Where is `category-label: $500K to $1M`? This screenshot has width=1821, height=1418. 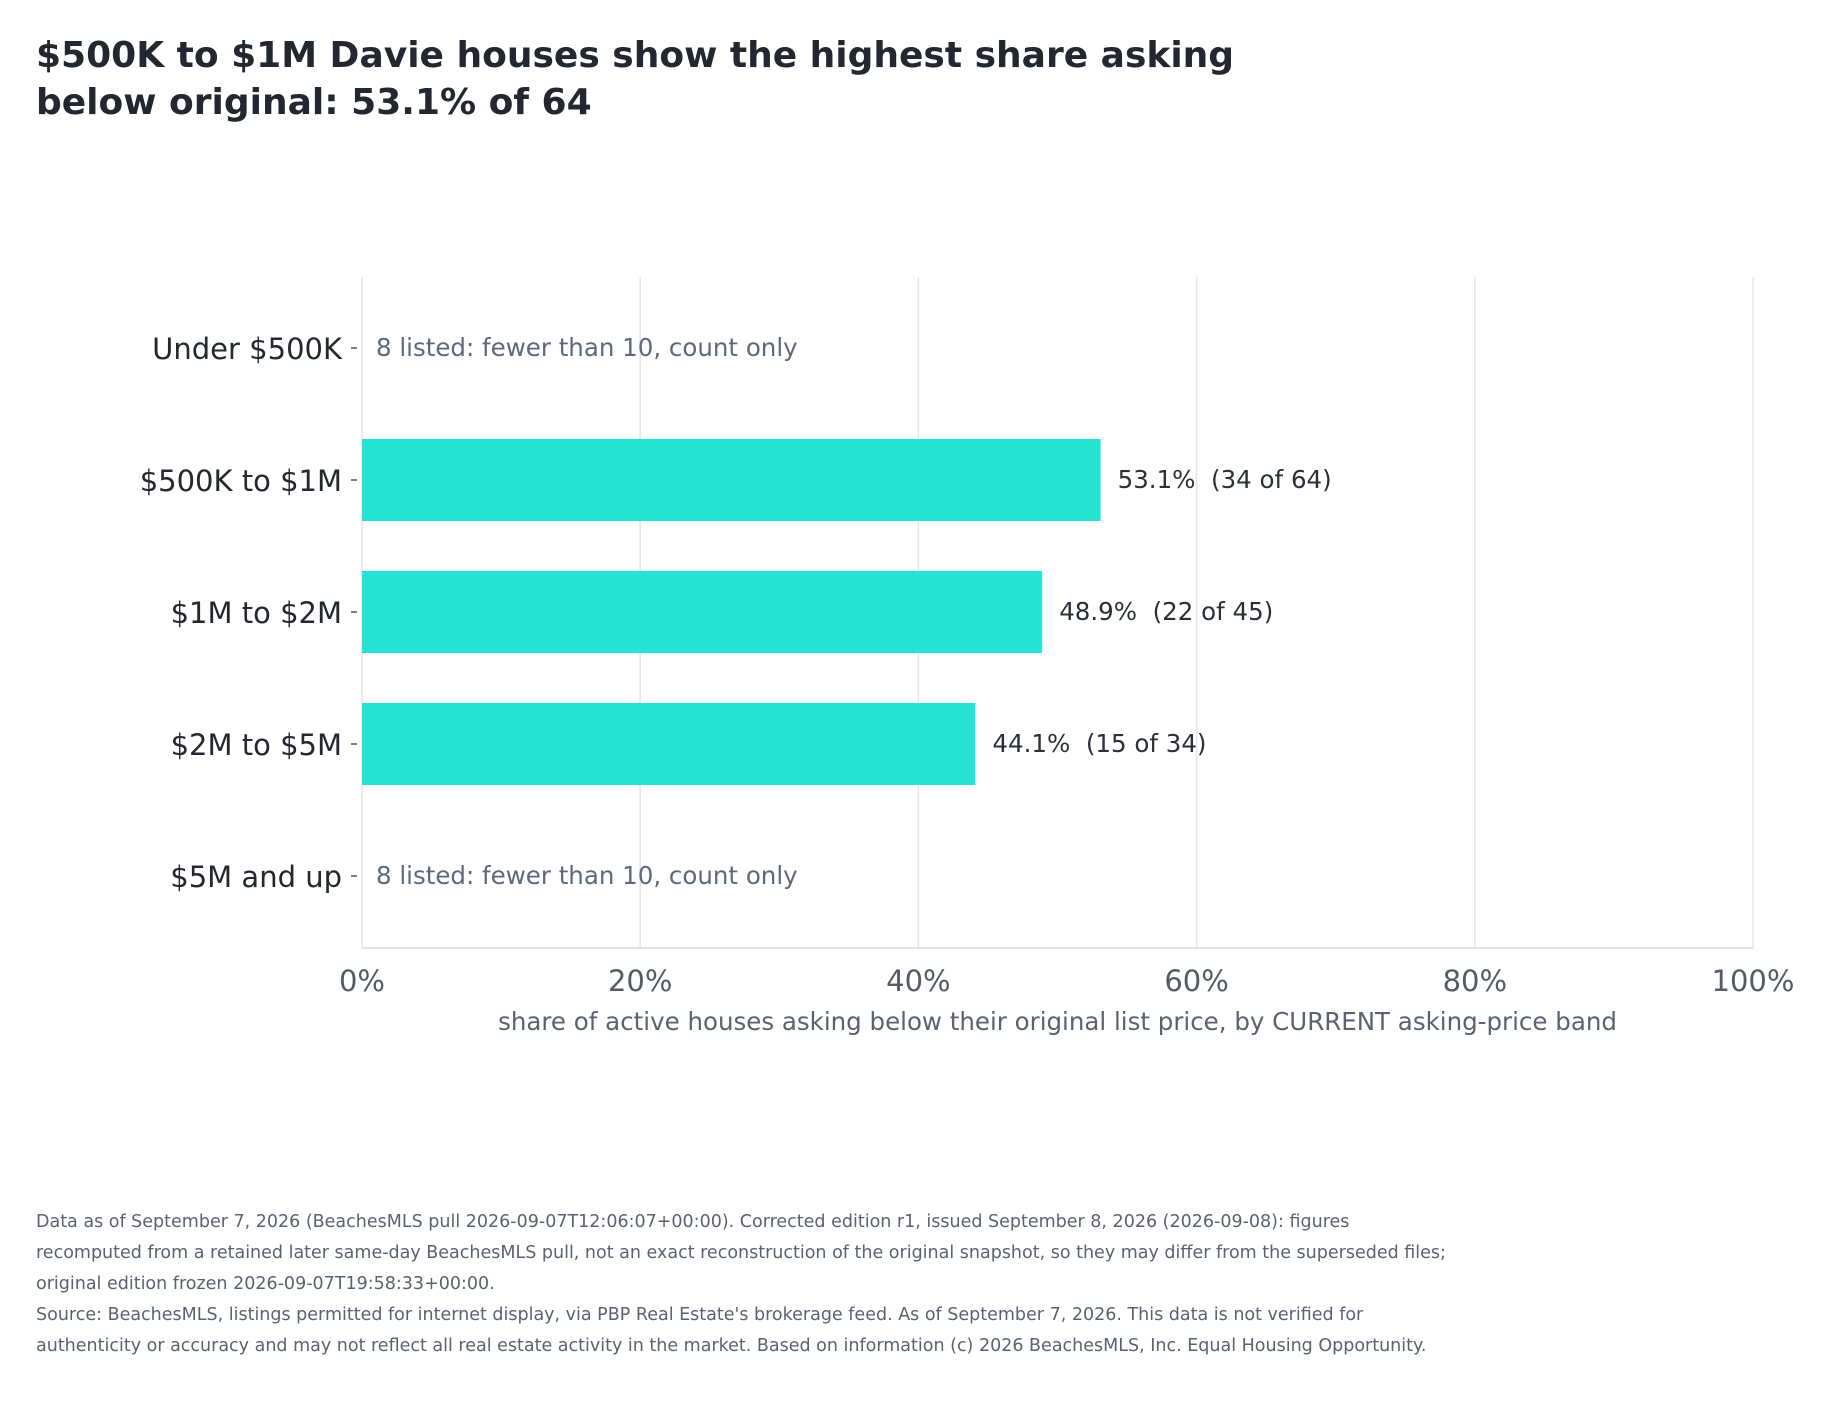
category-label: $500K to $1M is located at coordinates (241, 481).